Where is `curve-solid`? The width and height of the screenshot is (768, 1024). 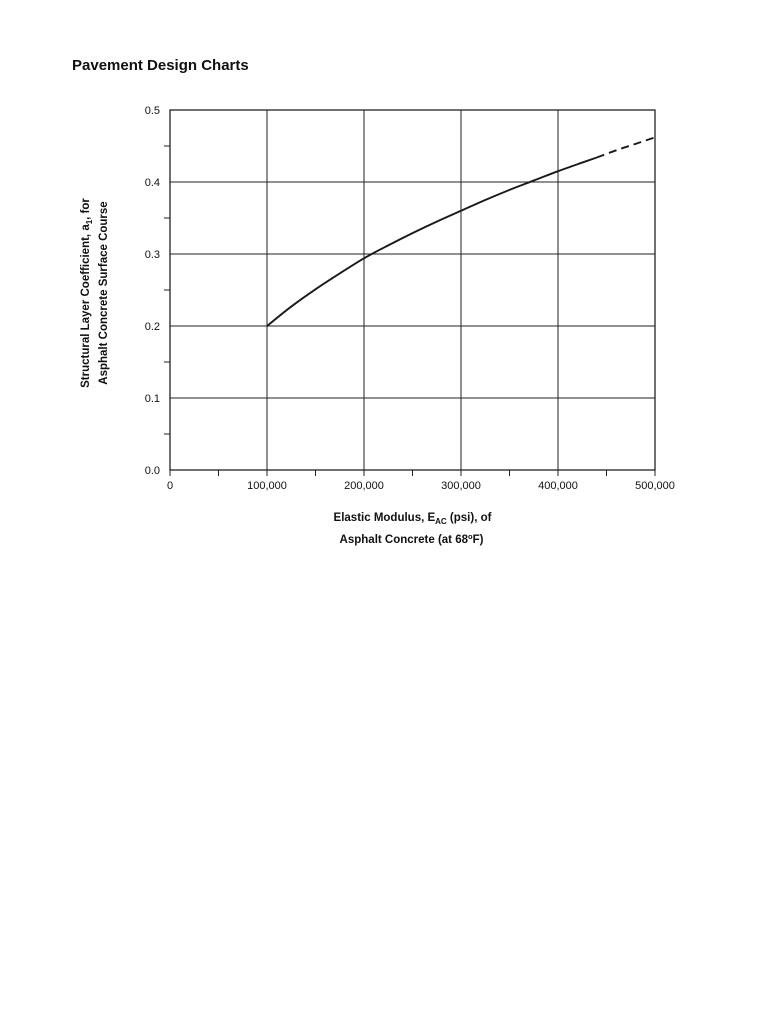
curve-solid is located at coordinates (432, 241).